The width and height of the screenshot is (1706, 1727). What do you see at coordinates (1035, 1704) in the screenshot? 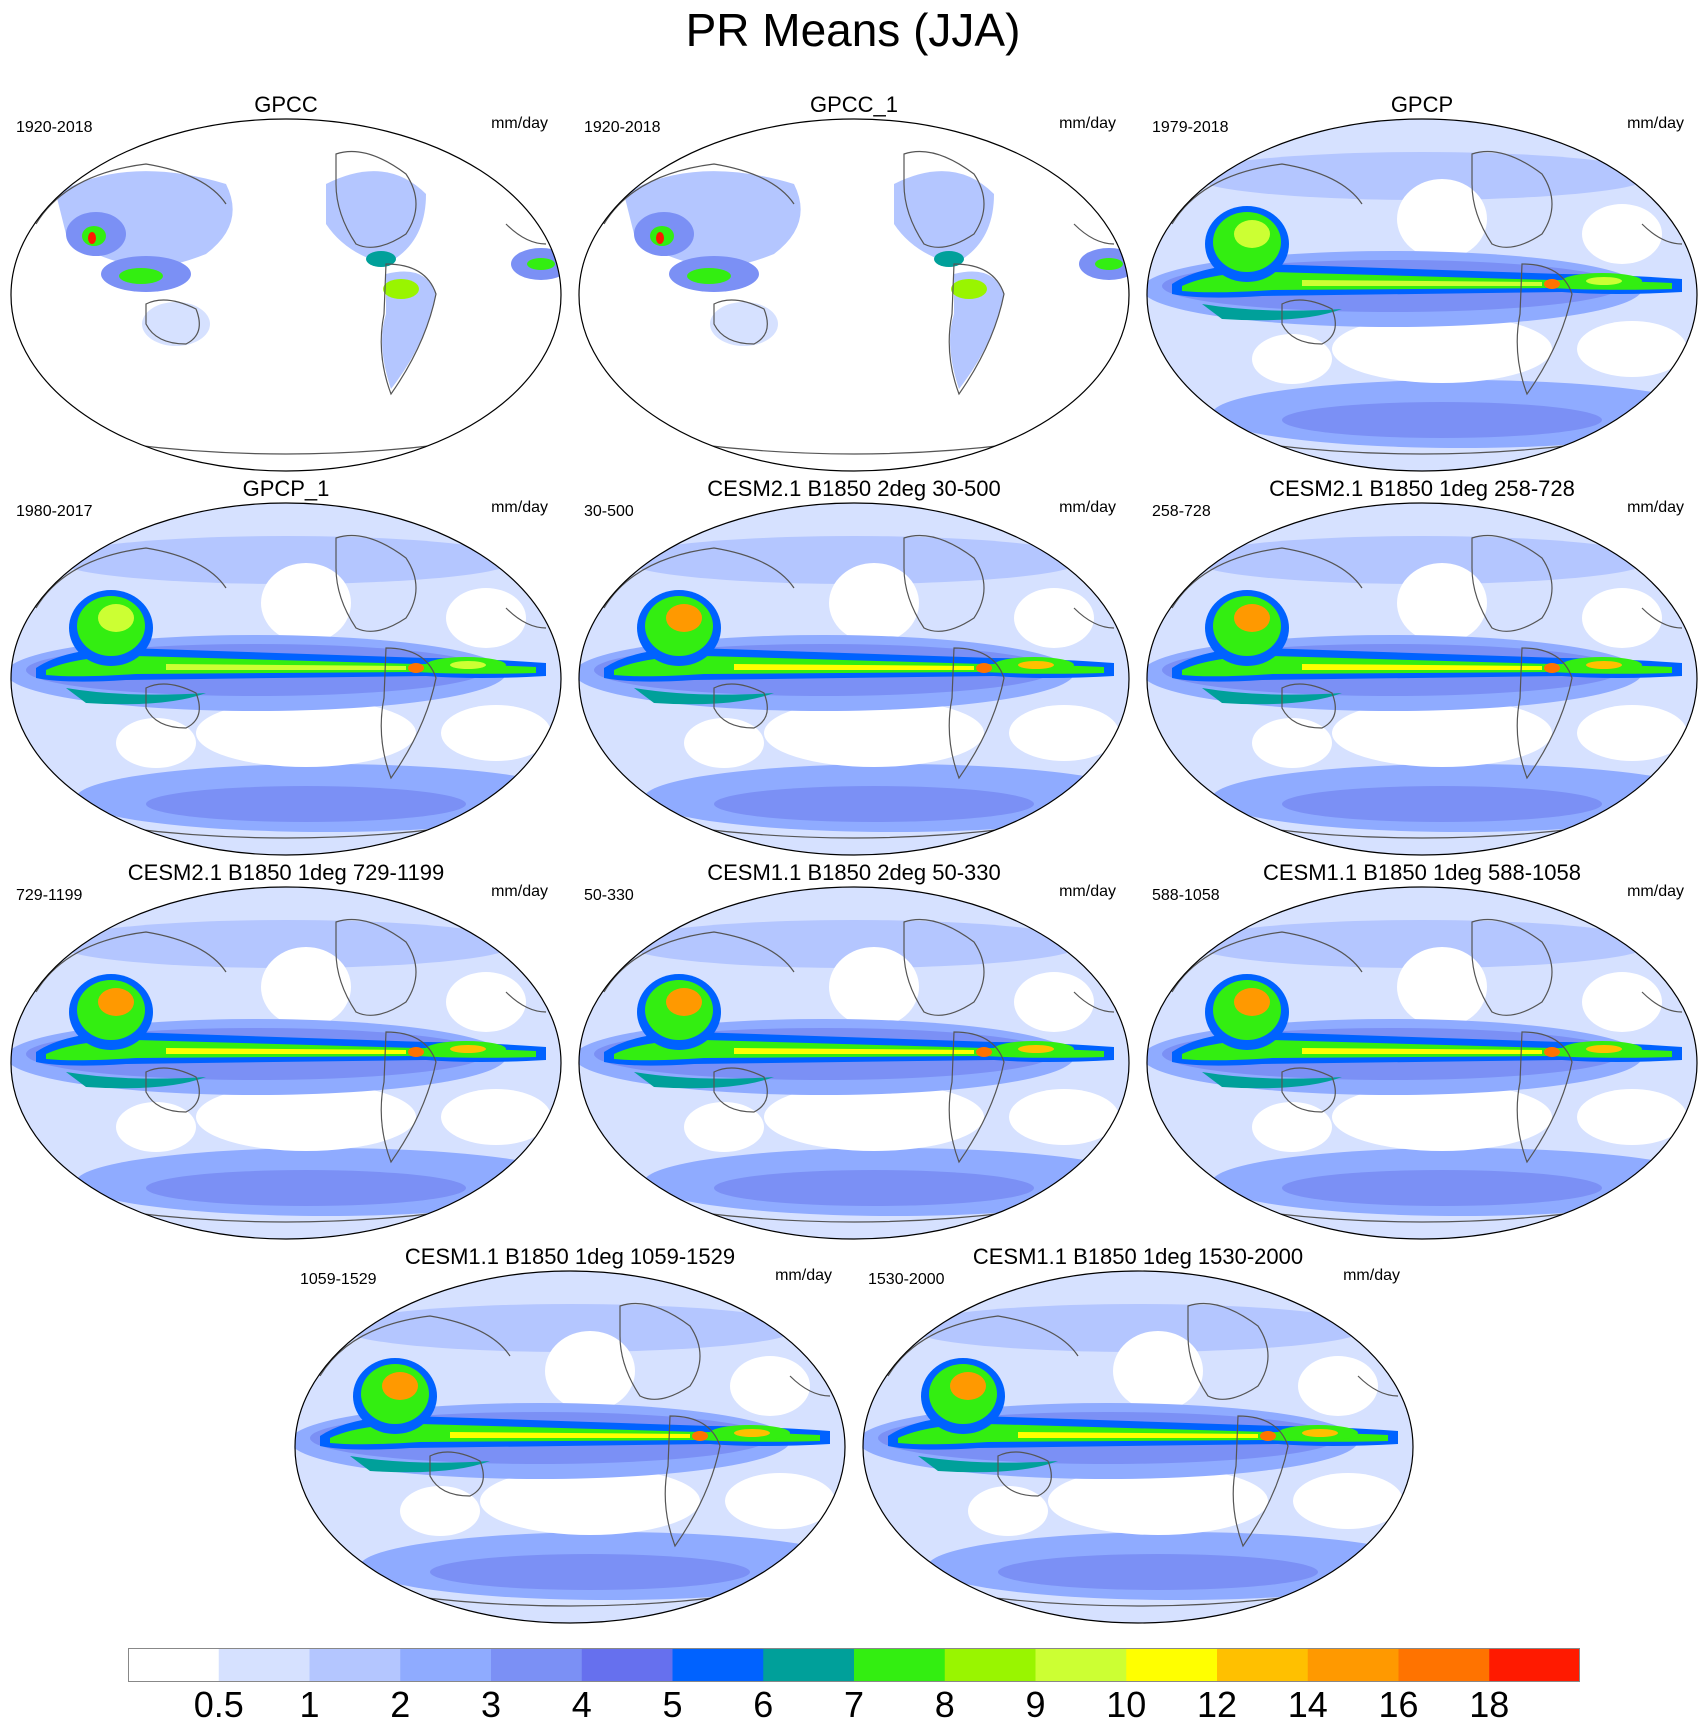
I see `colorbar-label: 9` at bounding box center [1035, 1704].